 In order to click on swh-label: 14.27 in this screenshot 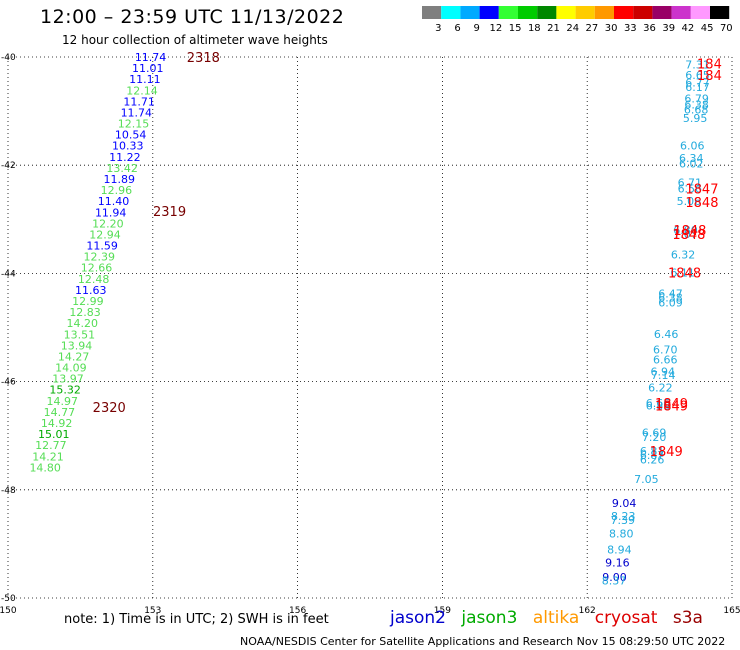, I will do `click(74, 356)`.